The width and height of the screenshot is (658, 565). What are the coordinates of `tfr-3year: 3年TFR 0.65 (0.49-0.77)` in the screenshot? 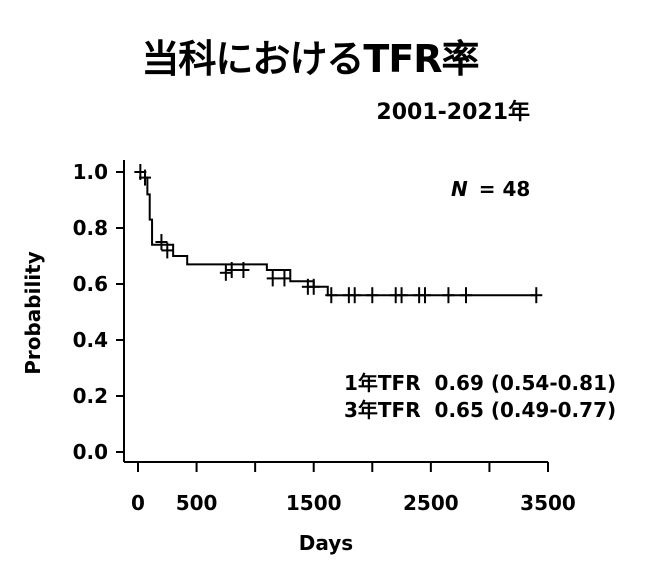 It's located at (480, 410).